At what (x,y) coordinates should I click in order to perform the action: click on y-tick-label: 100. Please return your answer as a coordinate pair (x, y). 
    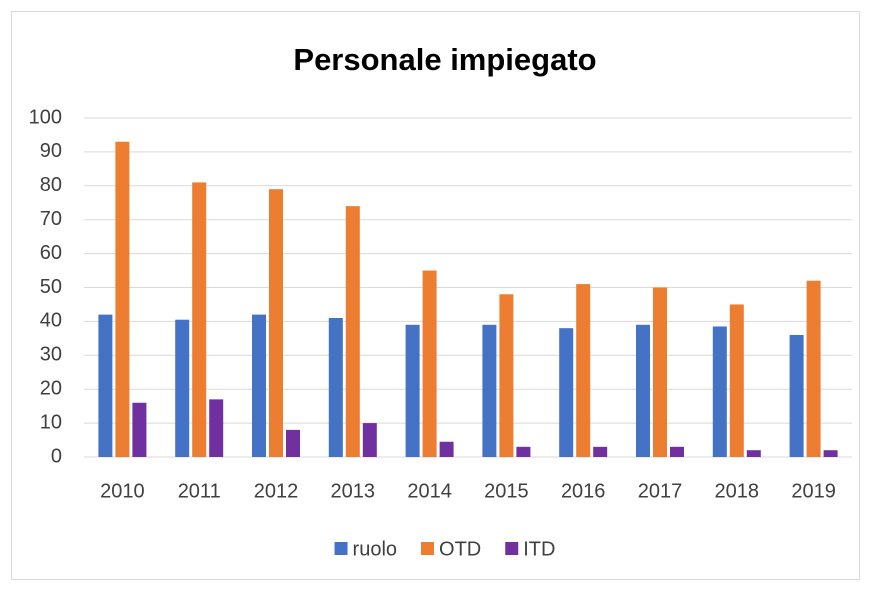
    Looking at the image, I should click on (45, 117).